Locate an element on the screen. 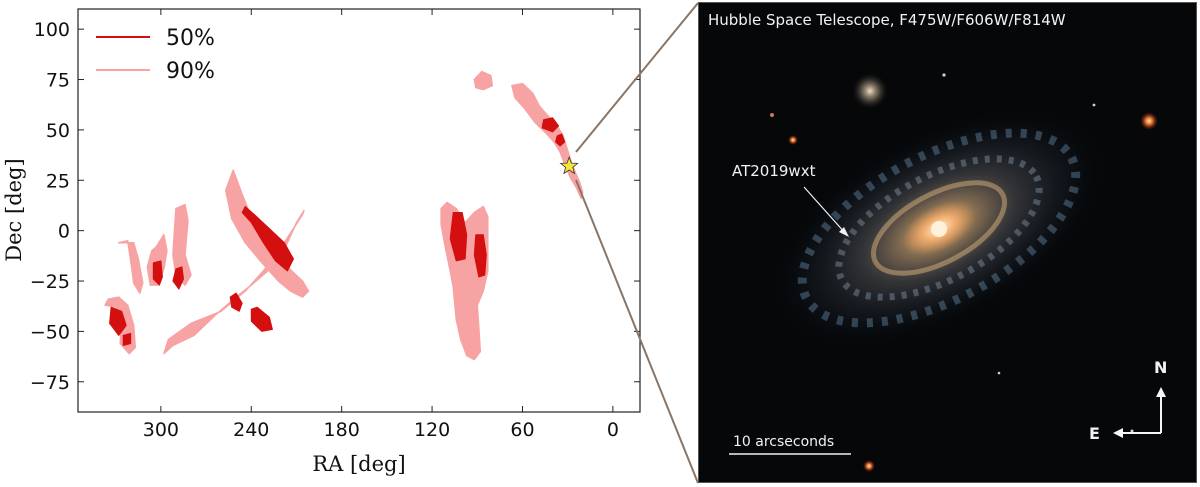 The height and width of the screenshot is (487, 1200). x-tick-label: 0 is located at coordinates (613, 430).